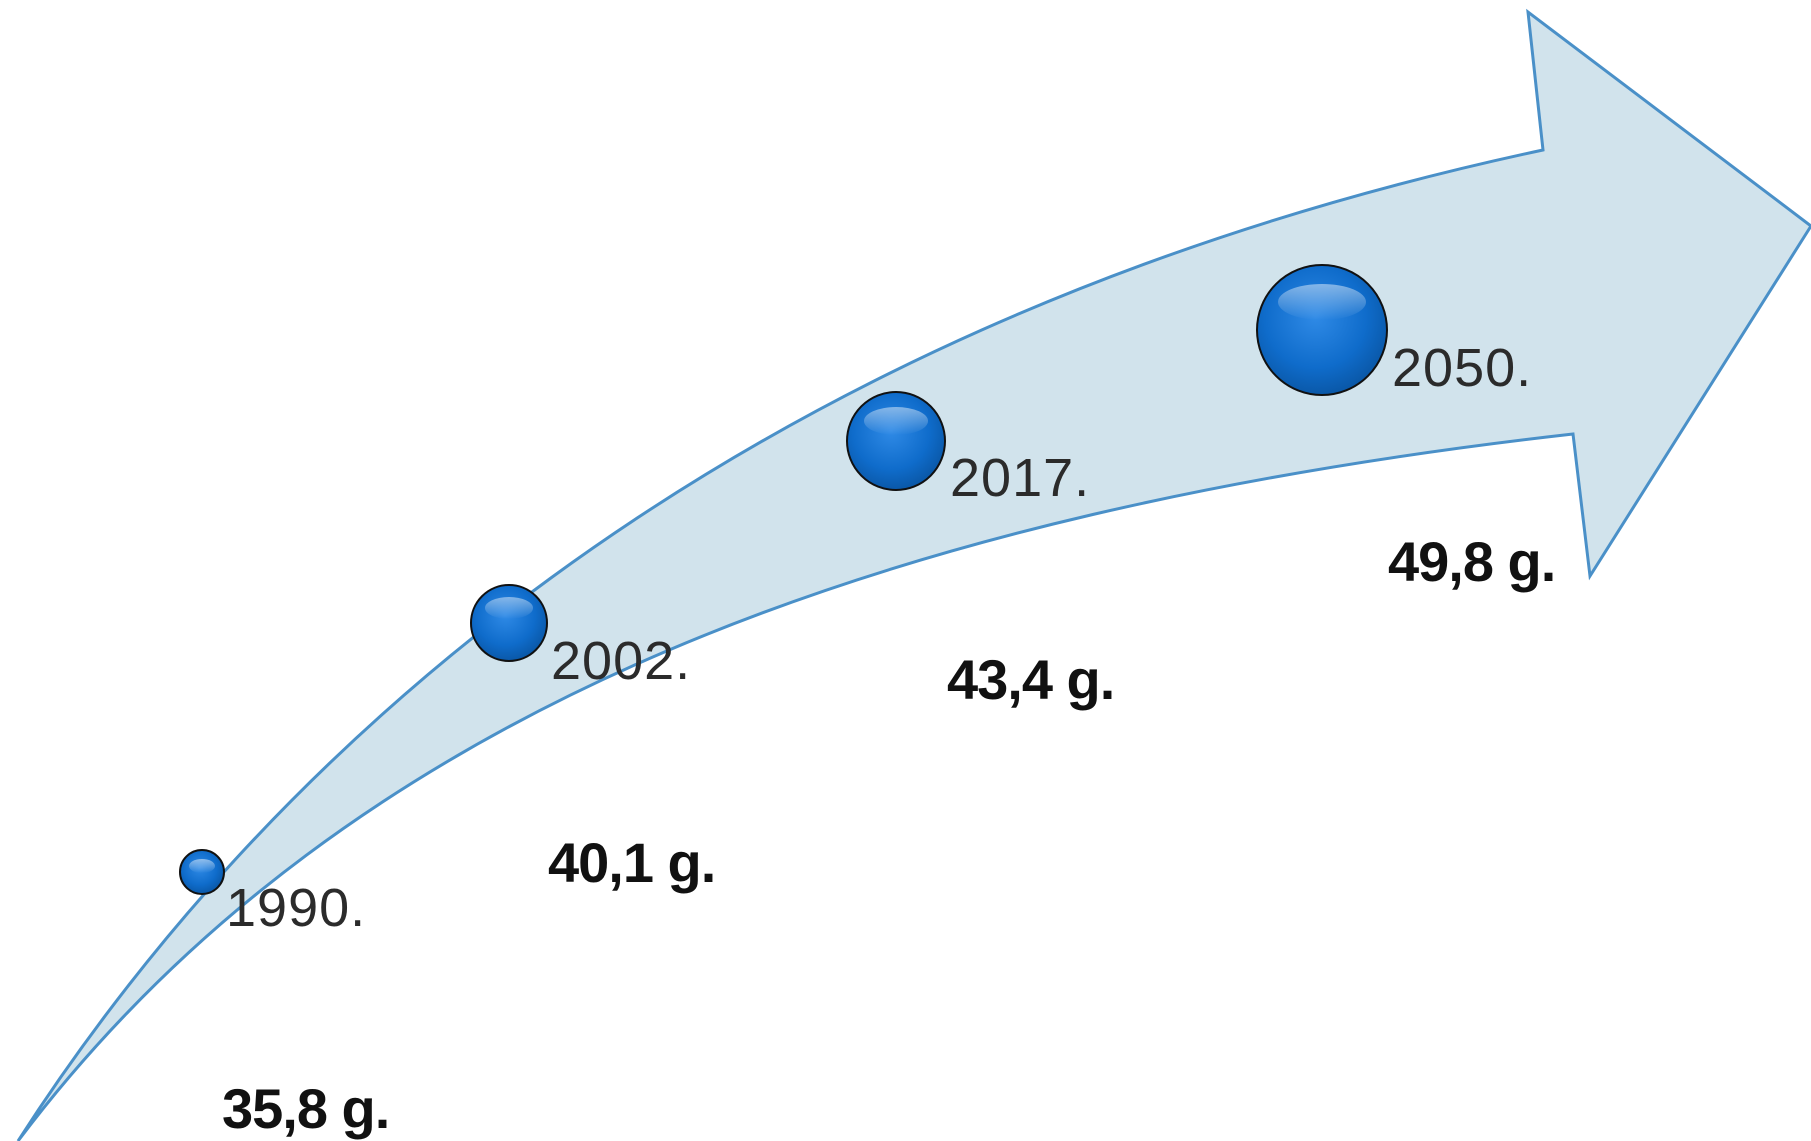  What do you see at coordinates (1020, 478) in the screenshot?
I see `year-label-2017: 2017.` at bounding box center [1020, 478].